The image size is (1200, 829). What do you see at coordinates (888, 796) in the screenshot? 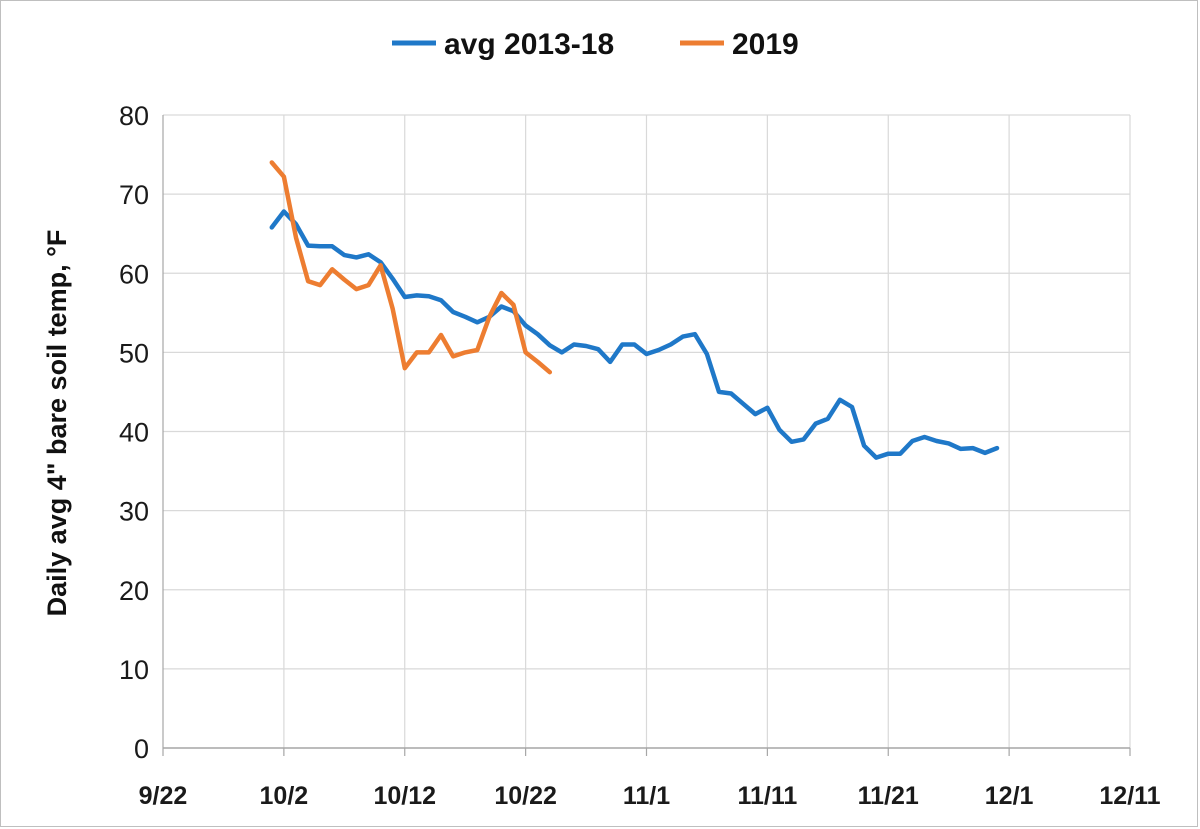
I see `x-tick-label: 11/21` at bounding box center [888, 796].